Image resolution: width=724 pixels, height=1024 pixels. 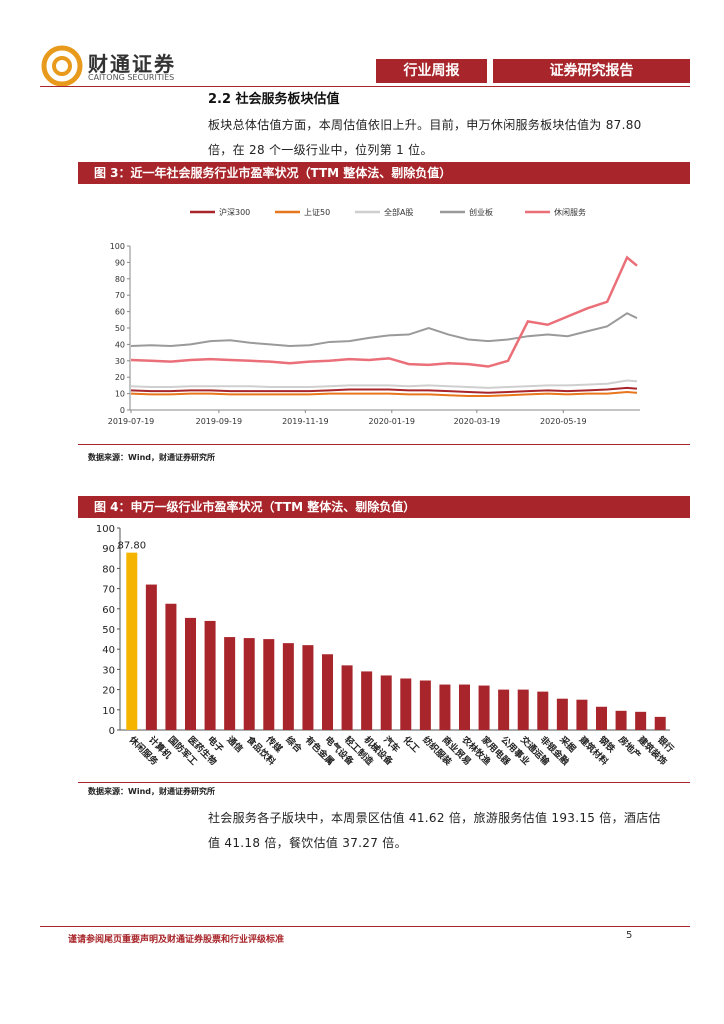 I want to click on x-tick-label: 综合, so click(x=294, y=745).